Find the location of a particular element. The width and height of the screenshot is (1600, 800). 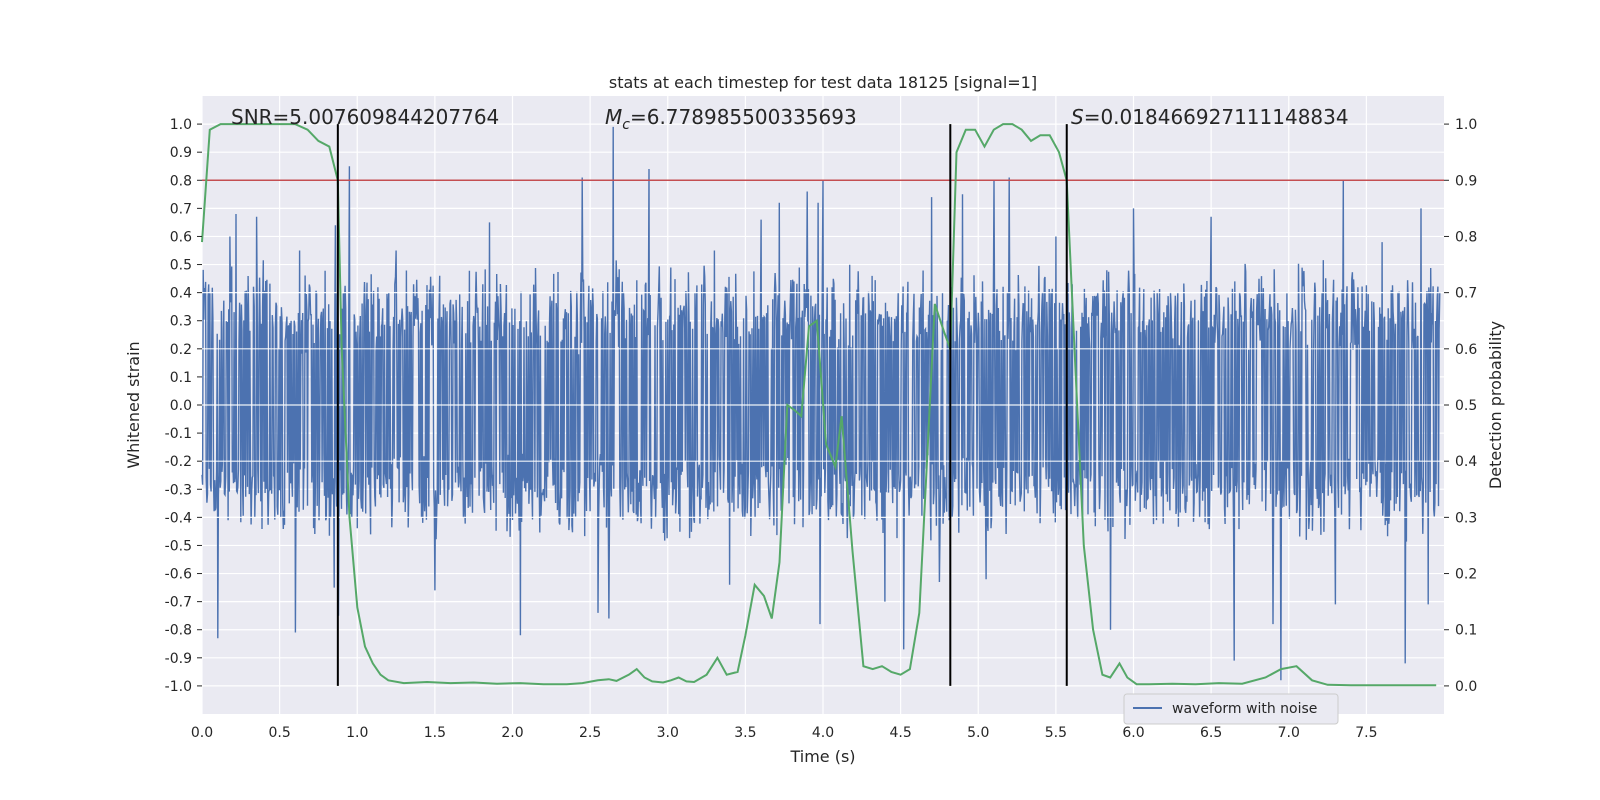

s-value: =0.018466927111148834 is located at coordinates (1216, 117).